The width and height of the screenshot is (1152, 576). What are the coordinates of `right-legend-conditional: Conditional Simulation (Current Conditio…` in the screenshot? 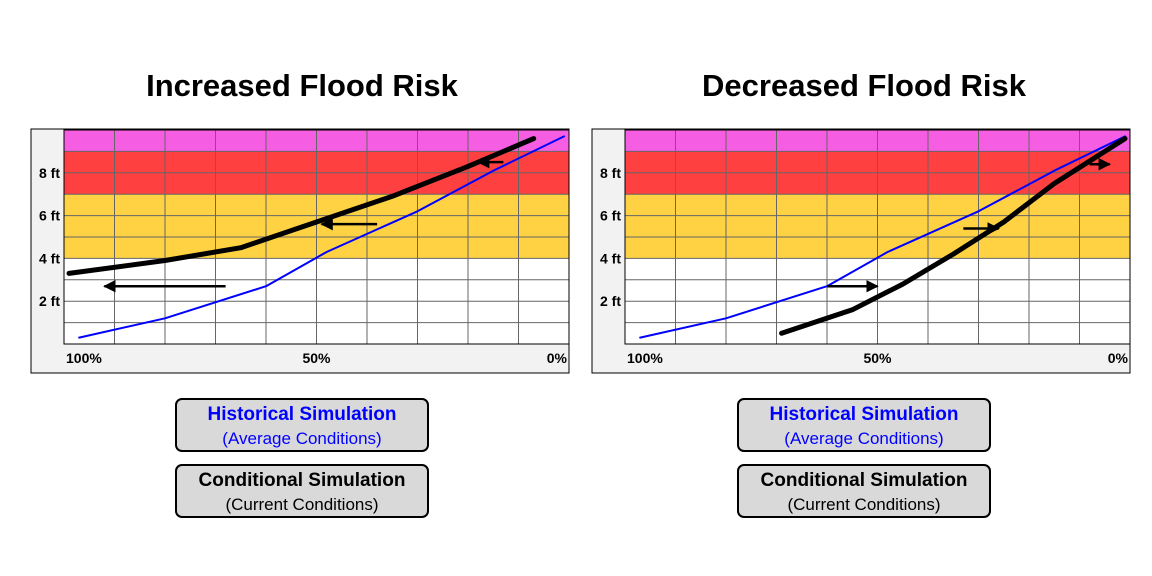 It's located at (864, 491).